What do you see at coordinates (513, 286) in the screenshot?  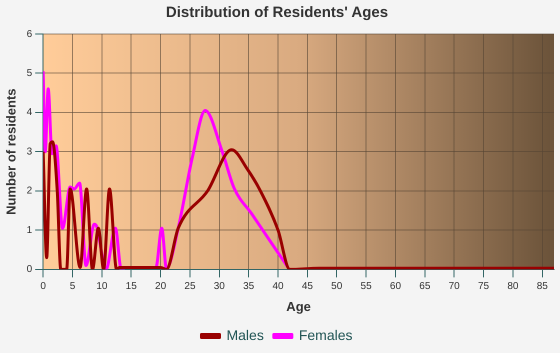 I see `x-tick-label: 80` at bounding box center [513, 286].